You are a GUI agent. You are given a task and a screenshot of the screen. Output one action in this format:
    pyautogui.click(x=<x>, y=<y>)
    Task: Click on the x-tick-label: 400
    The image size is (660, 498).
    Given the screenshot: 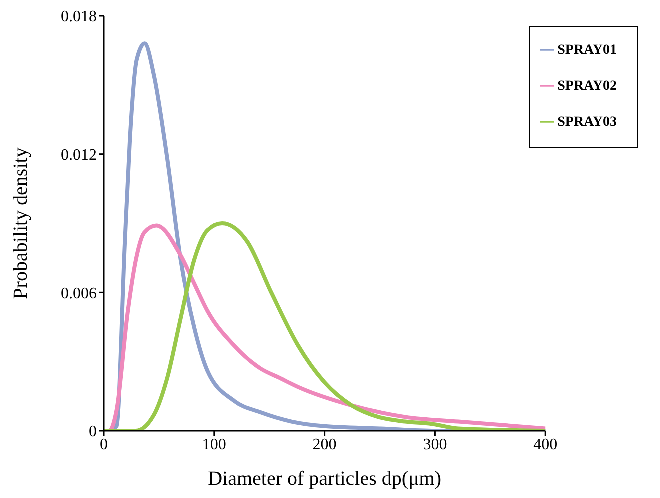 What is the action you would take?
    pyautogui.click(x=546, y=445)
    